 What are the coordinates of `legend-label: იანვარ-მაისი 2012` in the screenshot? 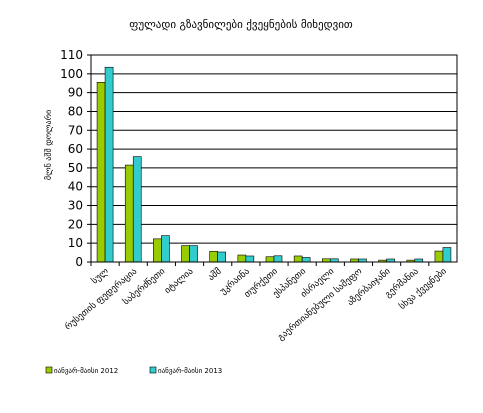 It's located at (86, 370).